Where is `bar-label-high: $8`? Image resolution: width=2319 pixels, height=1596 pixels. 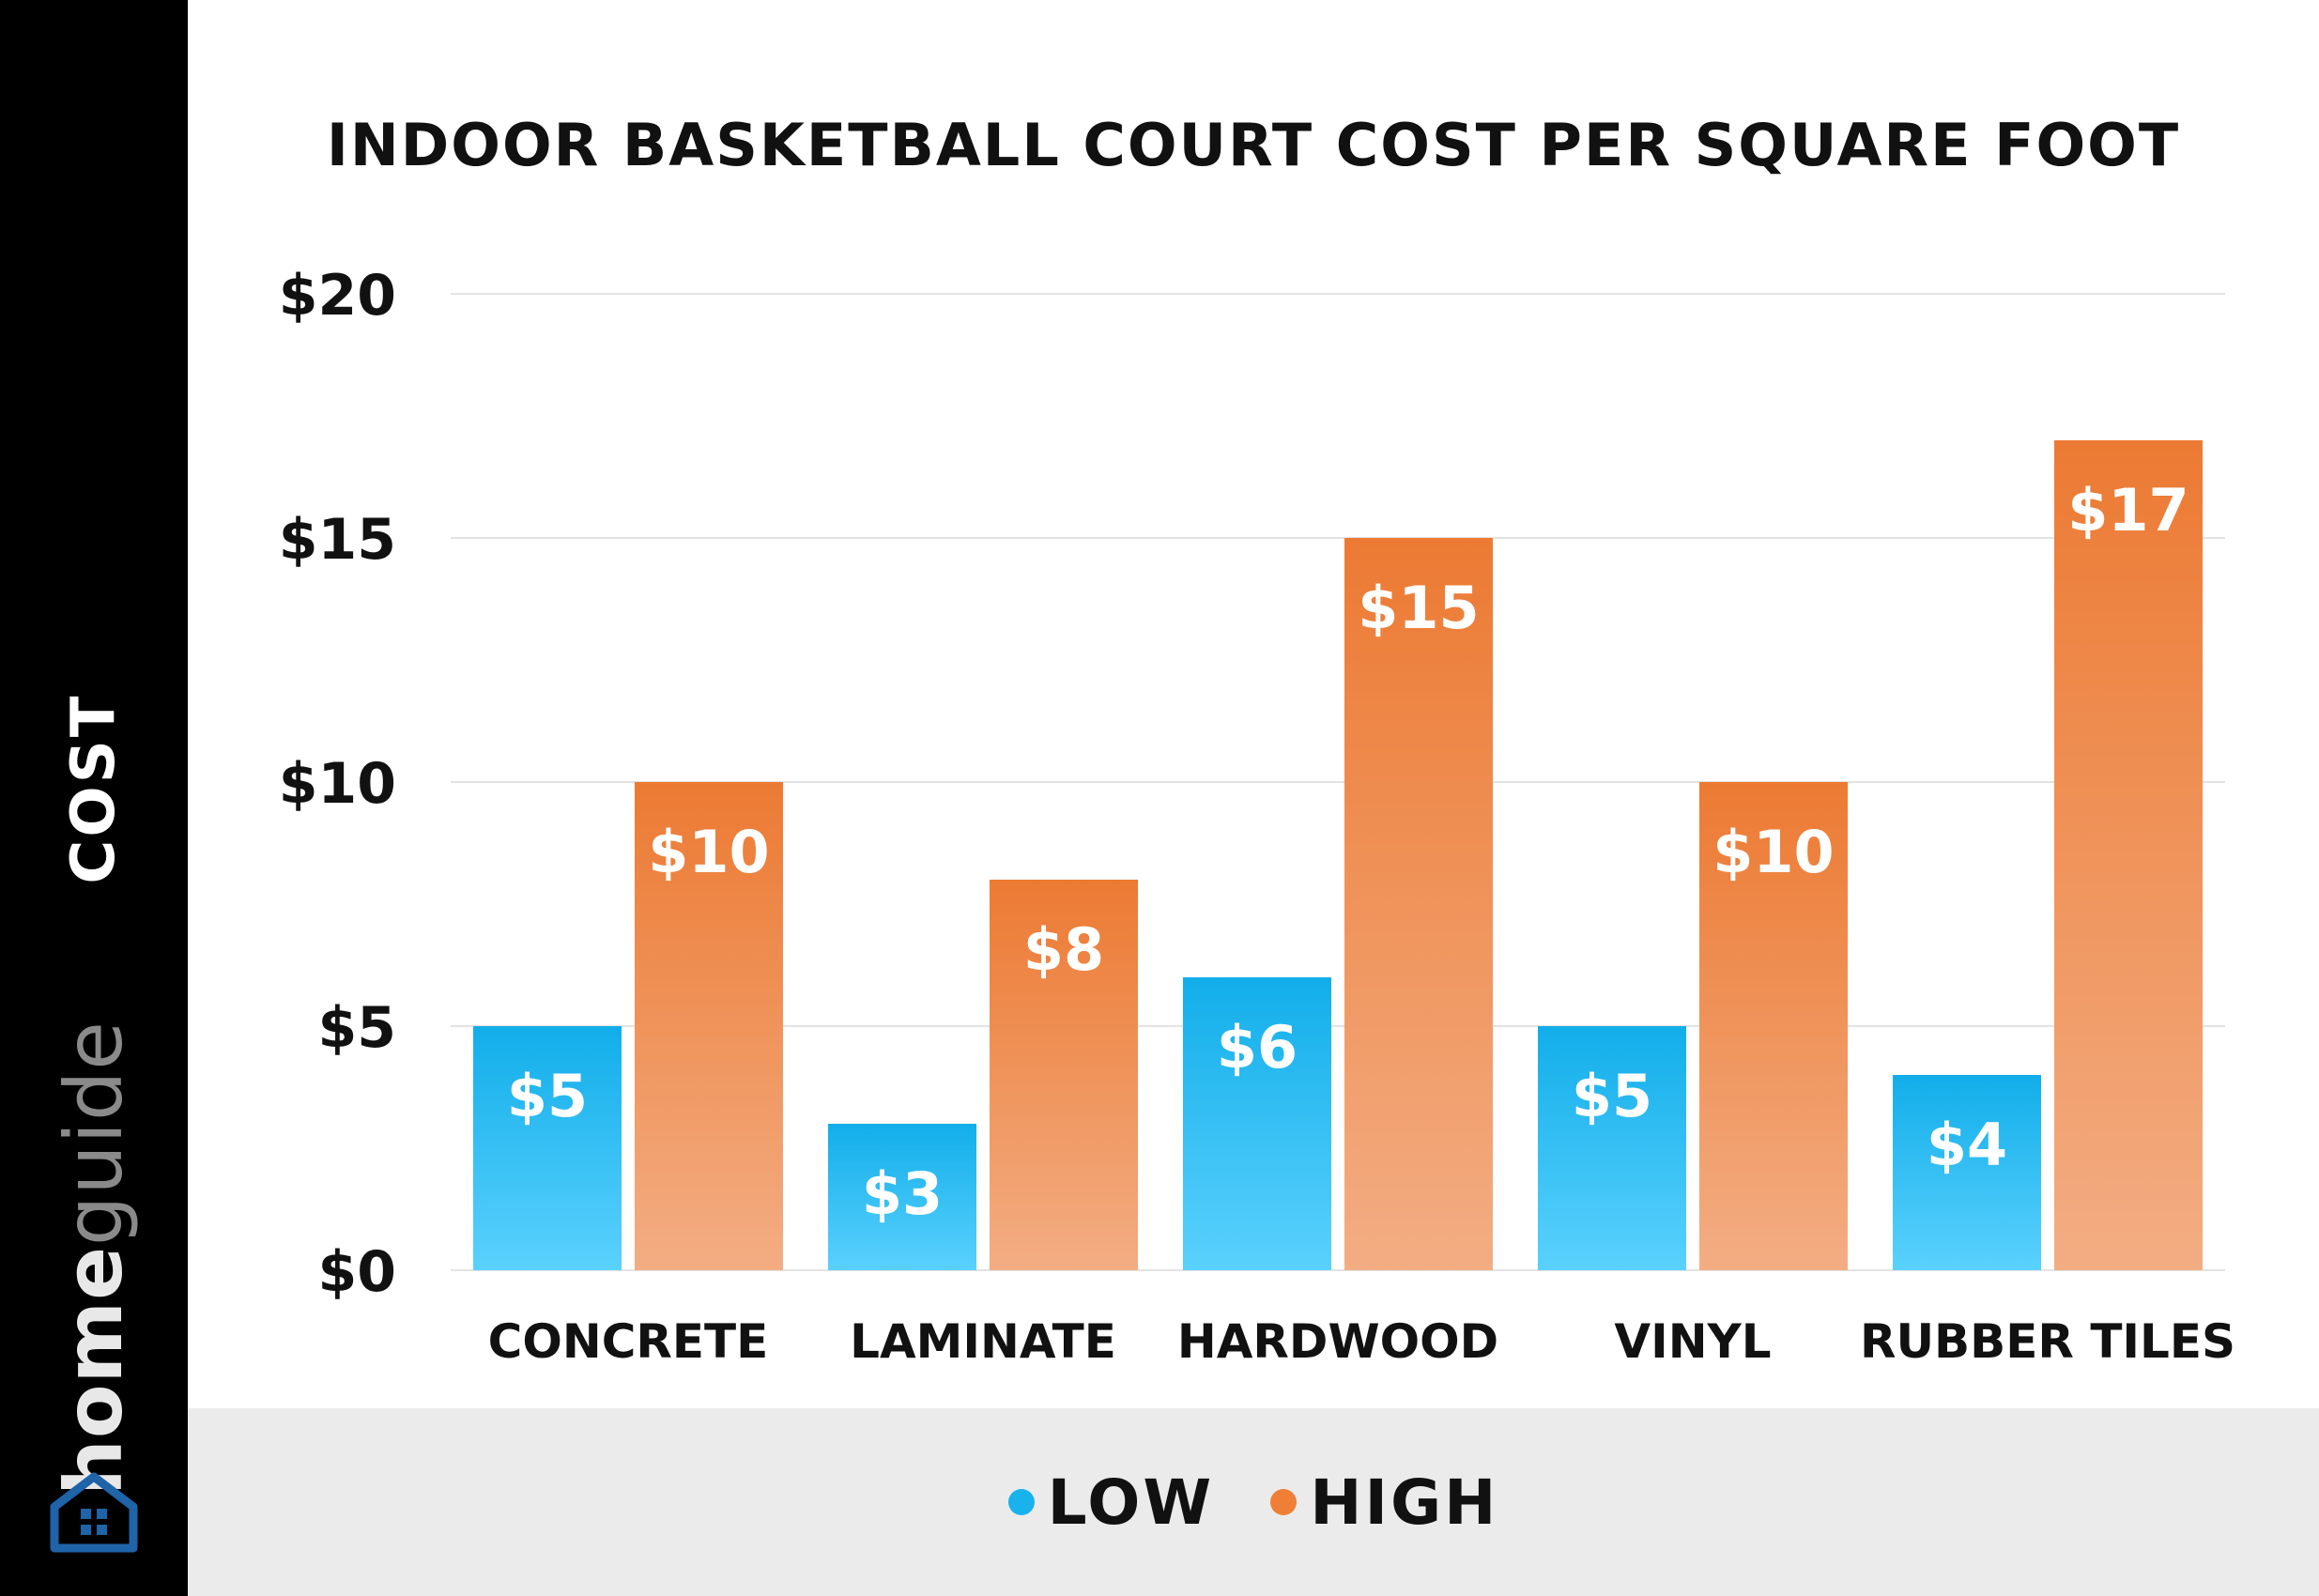 bar-label-high: $8 is located at coordinates (1063, 950).